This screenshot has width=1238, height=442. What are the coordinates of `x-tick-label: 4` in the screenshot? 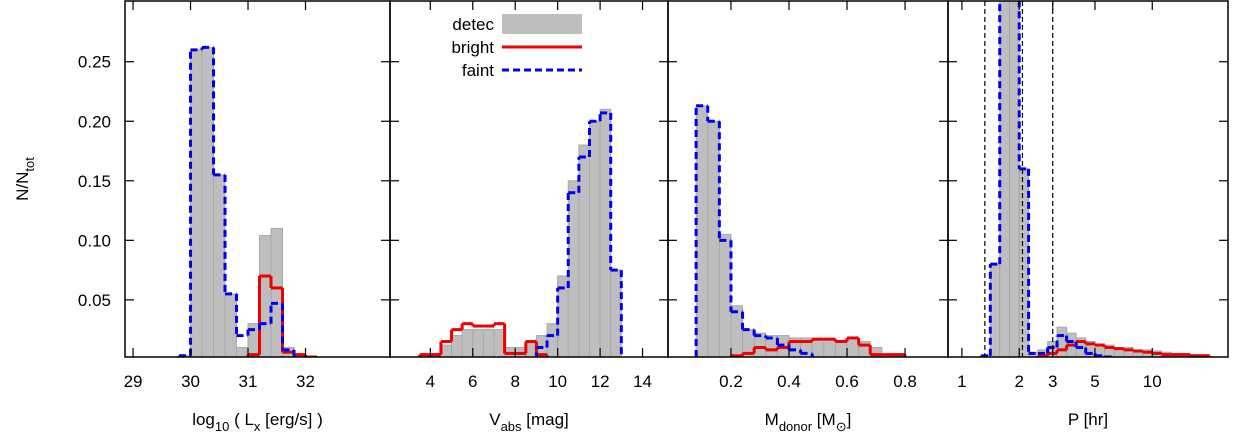 It's located at (430, 381).